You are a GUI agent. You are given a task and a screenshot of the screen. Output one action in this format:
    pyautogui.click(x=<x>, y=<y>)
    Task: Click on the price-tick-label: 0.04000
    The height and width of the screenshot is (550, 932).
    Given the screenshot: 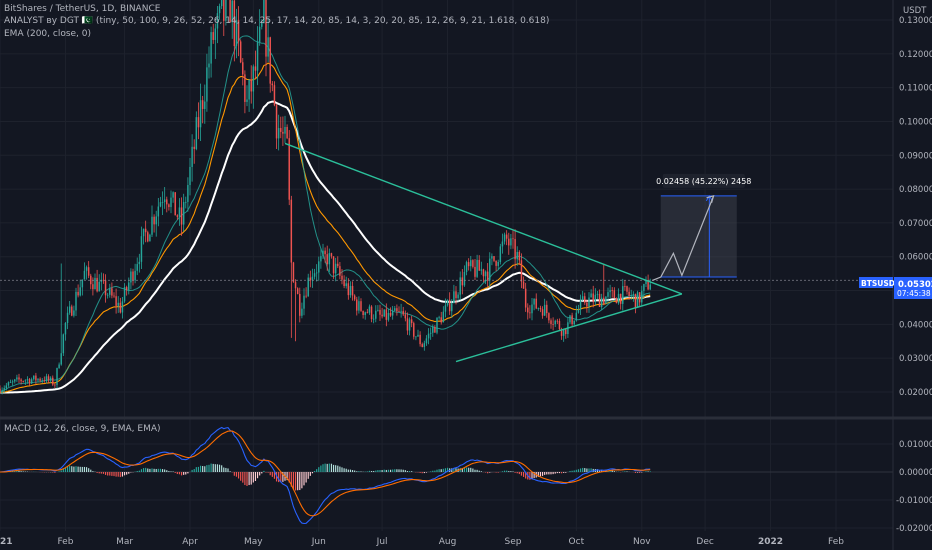 What is the action you would take?
    pyautogui.click(x=915, y=325)
    